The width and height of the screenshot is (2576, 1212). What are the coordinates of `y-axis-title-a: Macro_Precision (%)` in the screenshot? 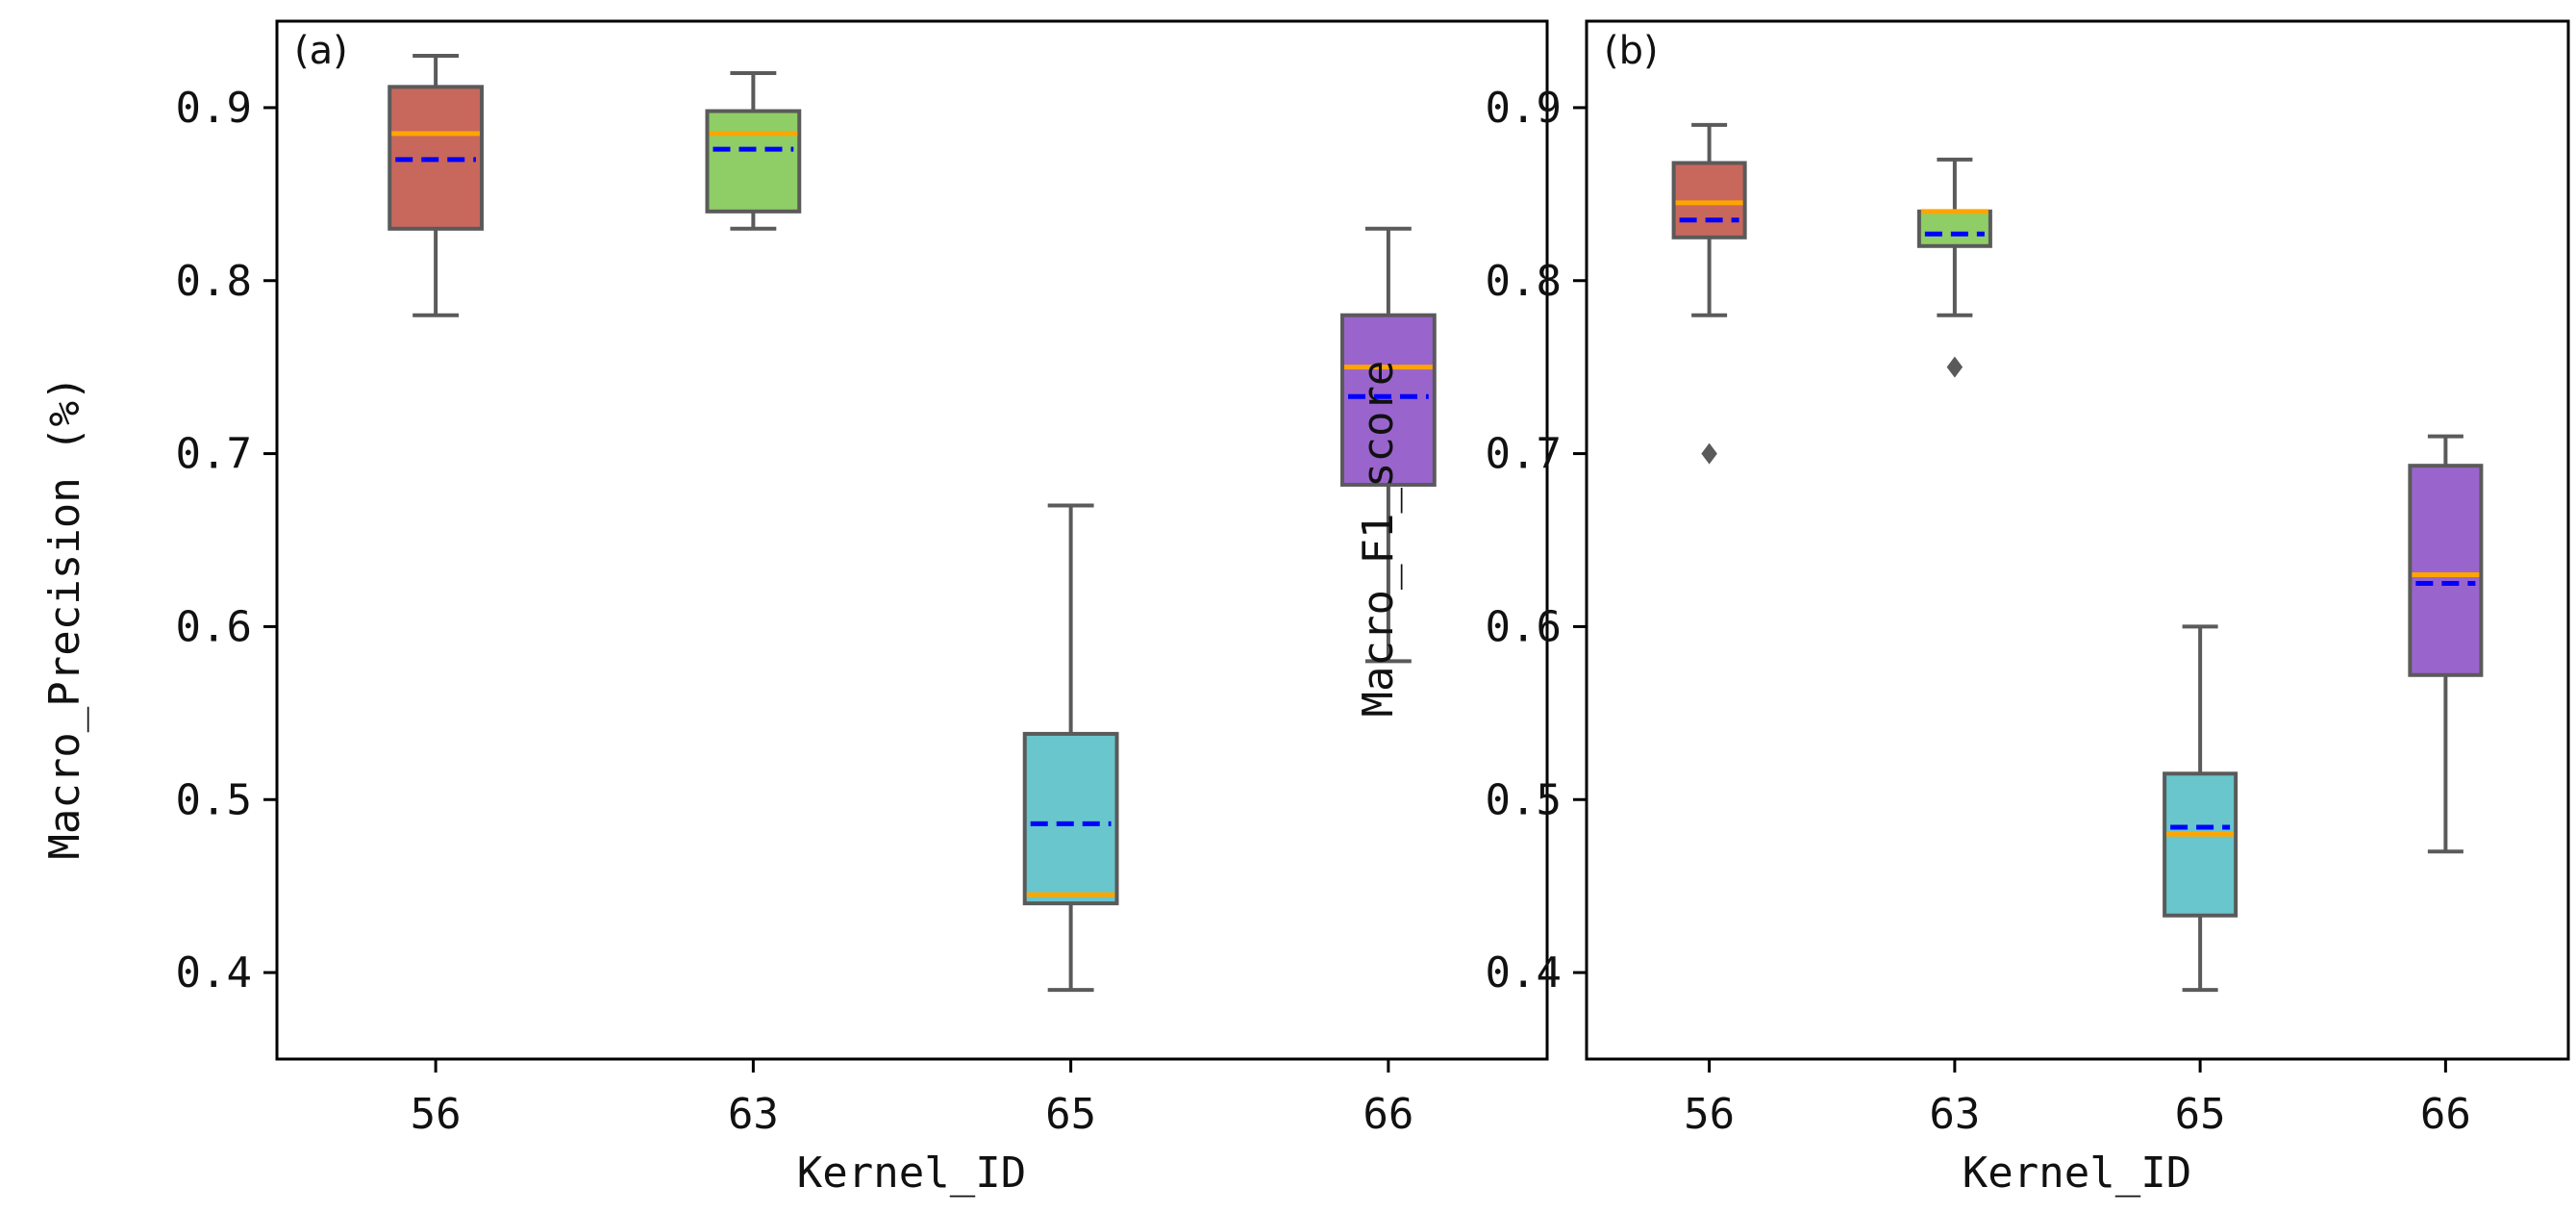 It's located at (64, 617).